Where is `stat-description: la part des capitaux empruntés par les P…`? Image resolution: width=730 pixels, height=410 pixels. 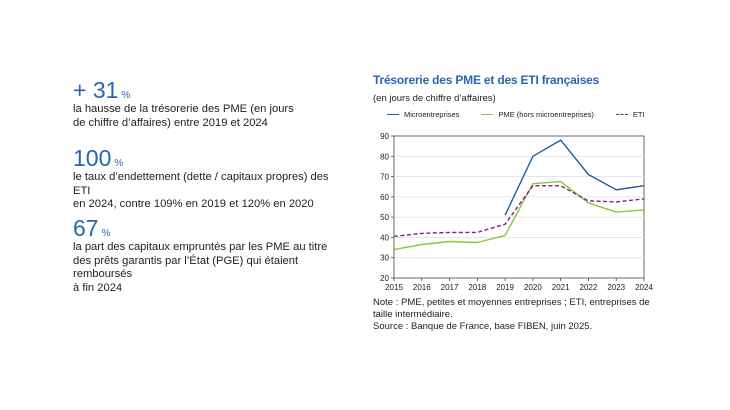
stat-description: la part des capitaux empruntés par les P… is located at coordinates (200, 267).